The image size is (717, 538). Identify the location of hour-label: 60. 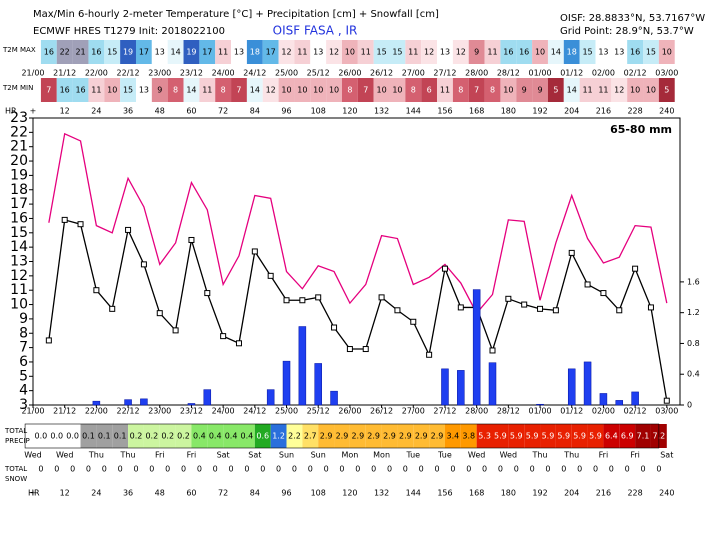
(191, 111).